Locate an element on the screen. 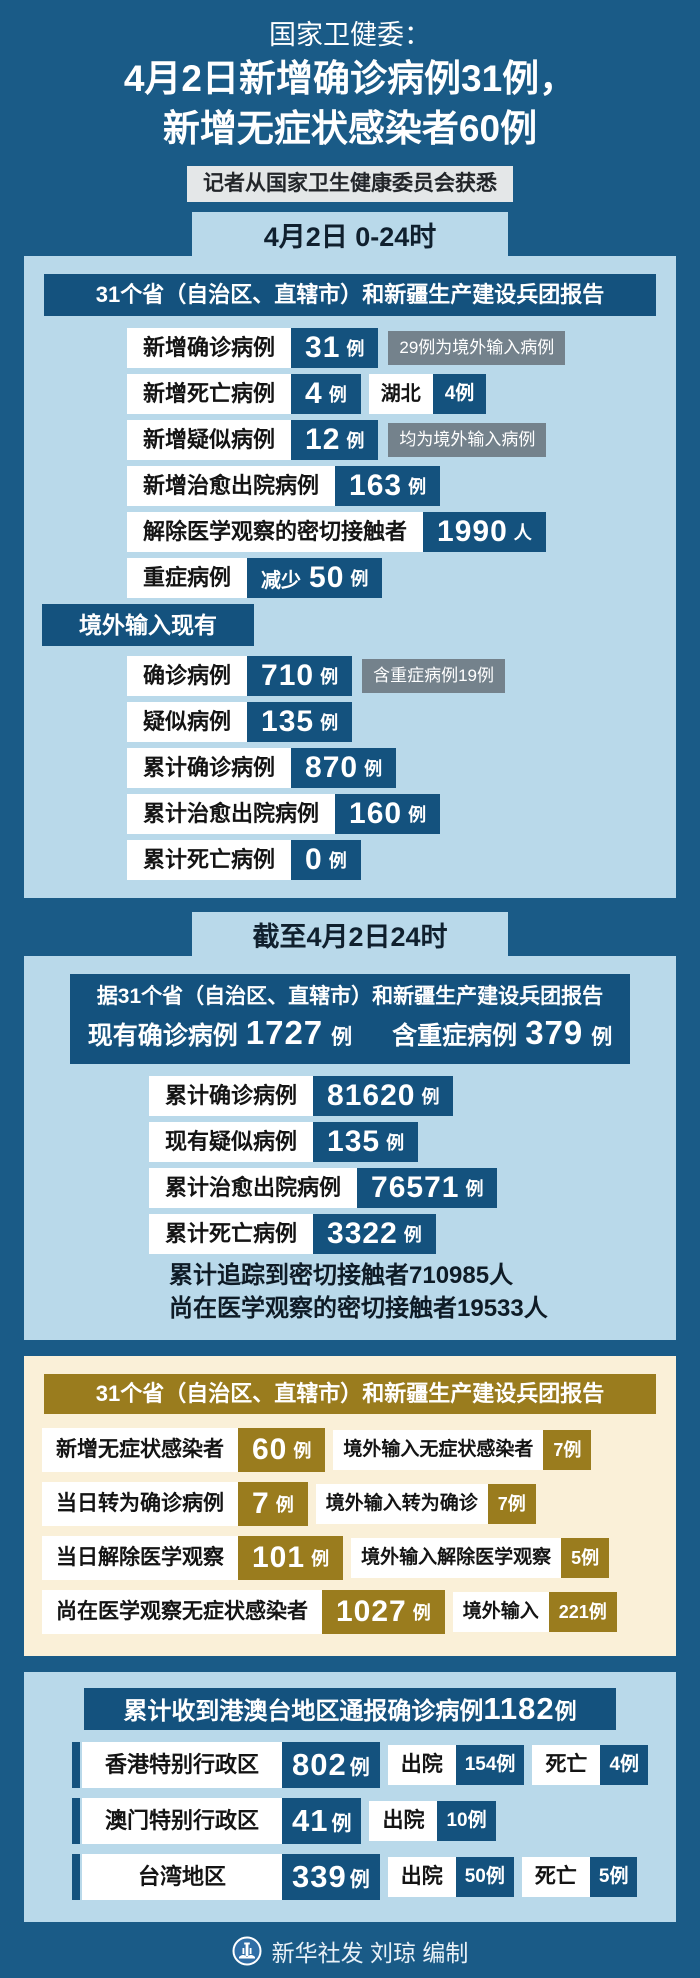 The height and width of the screenshot is (1978, 700). stat-value-box: 81620 例 is located at coordinates (383, 1096).